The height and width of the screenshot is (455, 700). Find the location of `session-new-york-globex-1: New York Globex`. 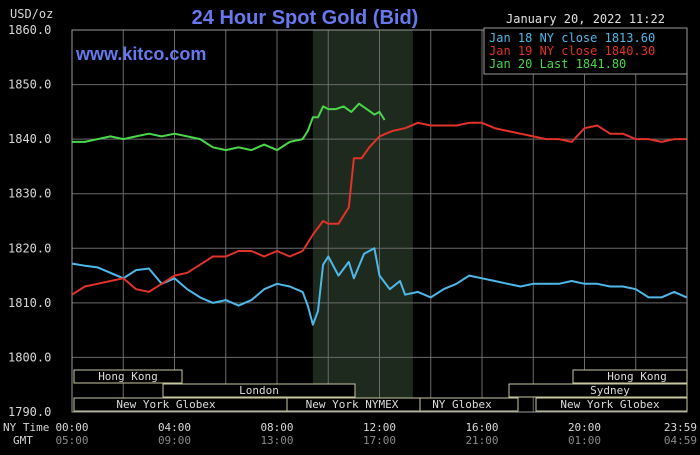

session-new-york-globex-1: New York Globex is located at coordinates (166, 404).